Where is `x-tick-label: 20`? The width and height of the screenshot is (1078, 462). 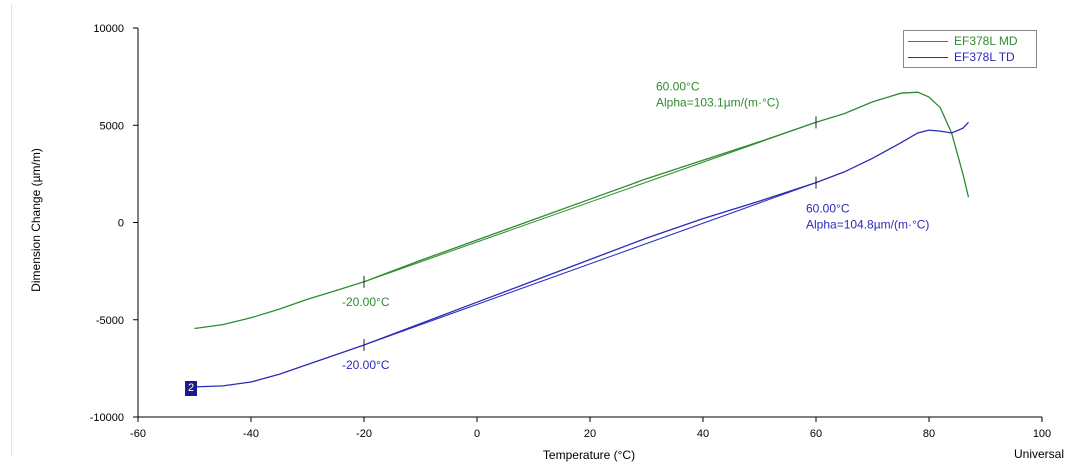 x-tick-label: 20 is located at coordinates (590, 434).